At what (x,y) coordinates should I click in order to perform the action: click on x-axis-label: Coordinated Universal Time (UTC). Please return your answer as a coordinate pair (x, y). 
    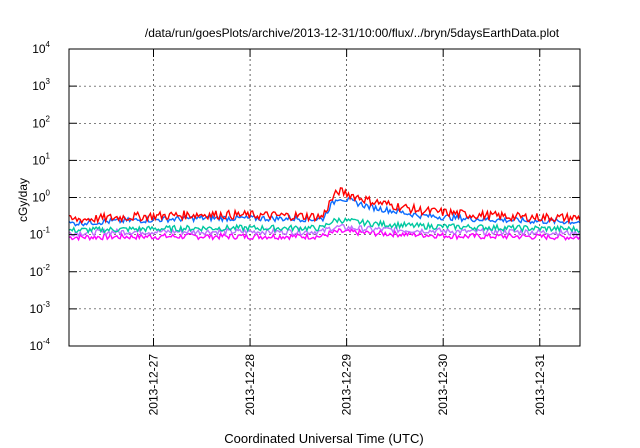
    Looking at the image, I should click on (323, 438).